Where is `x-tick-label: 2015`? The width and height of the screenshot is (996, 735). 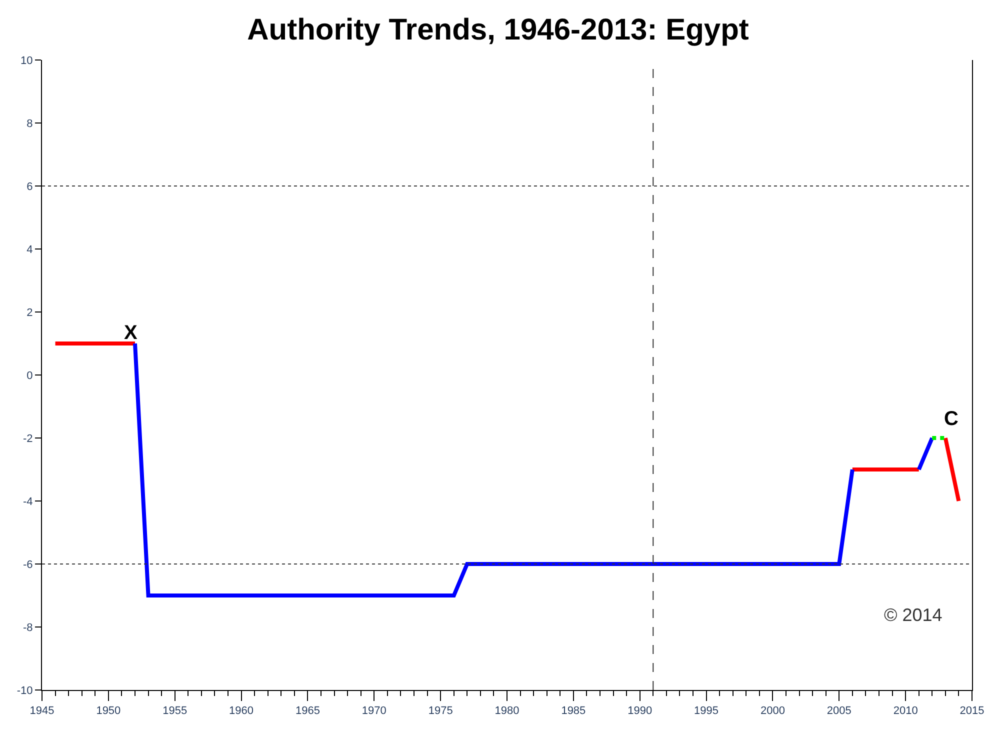
x-tick-label: 2015 is located at coordinates (972, 711).